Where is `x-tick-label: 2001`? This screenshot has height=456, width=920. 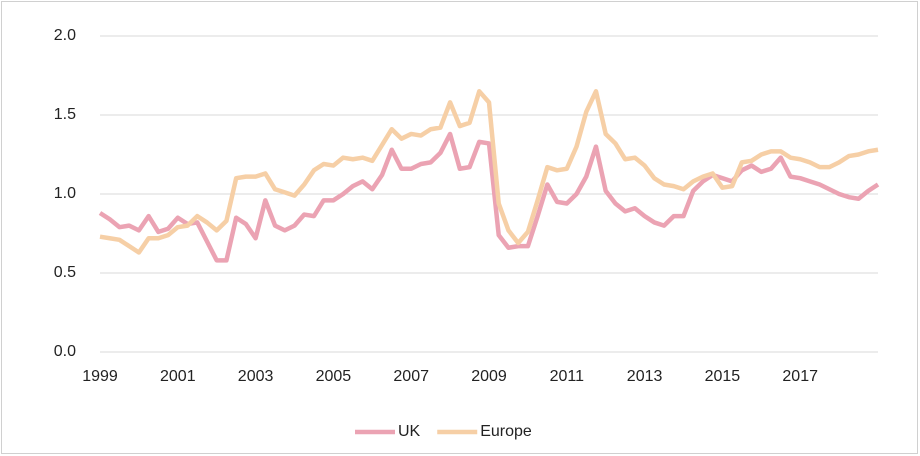
x-tick-label: 2001 is located at coordinates (178, 376).